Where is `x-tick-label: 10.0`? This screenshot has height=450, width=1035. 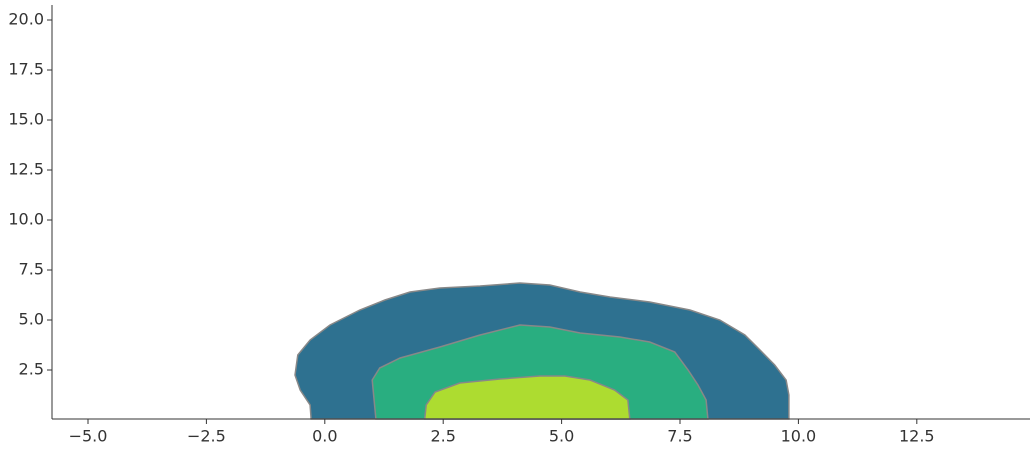 x-tick-label: 10.0 is located at coordinates (799, 436).